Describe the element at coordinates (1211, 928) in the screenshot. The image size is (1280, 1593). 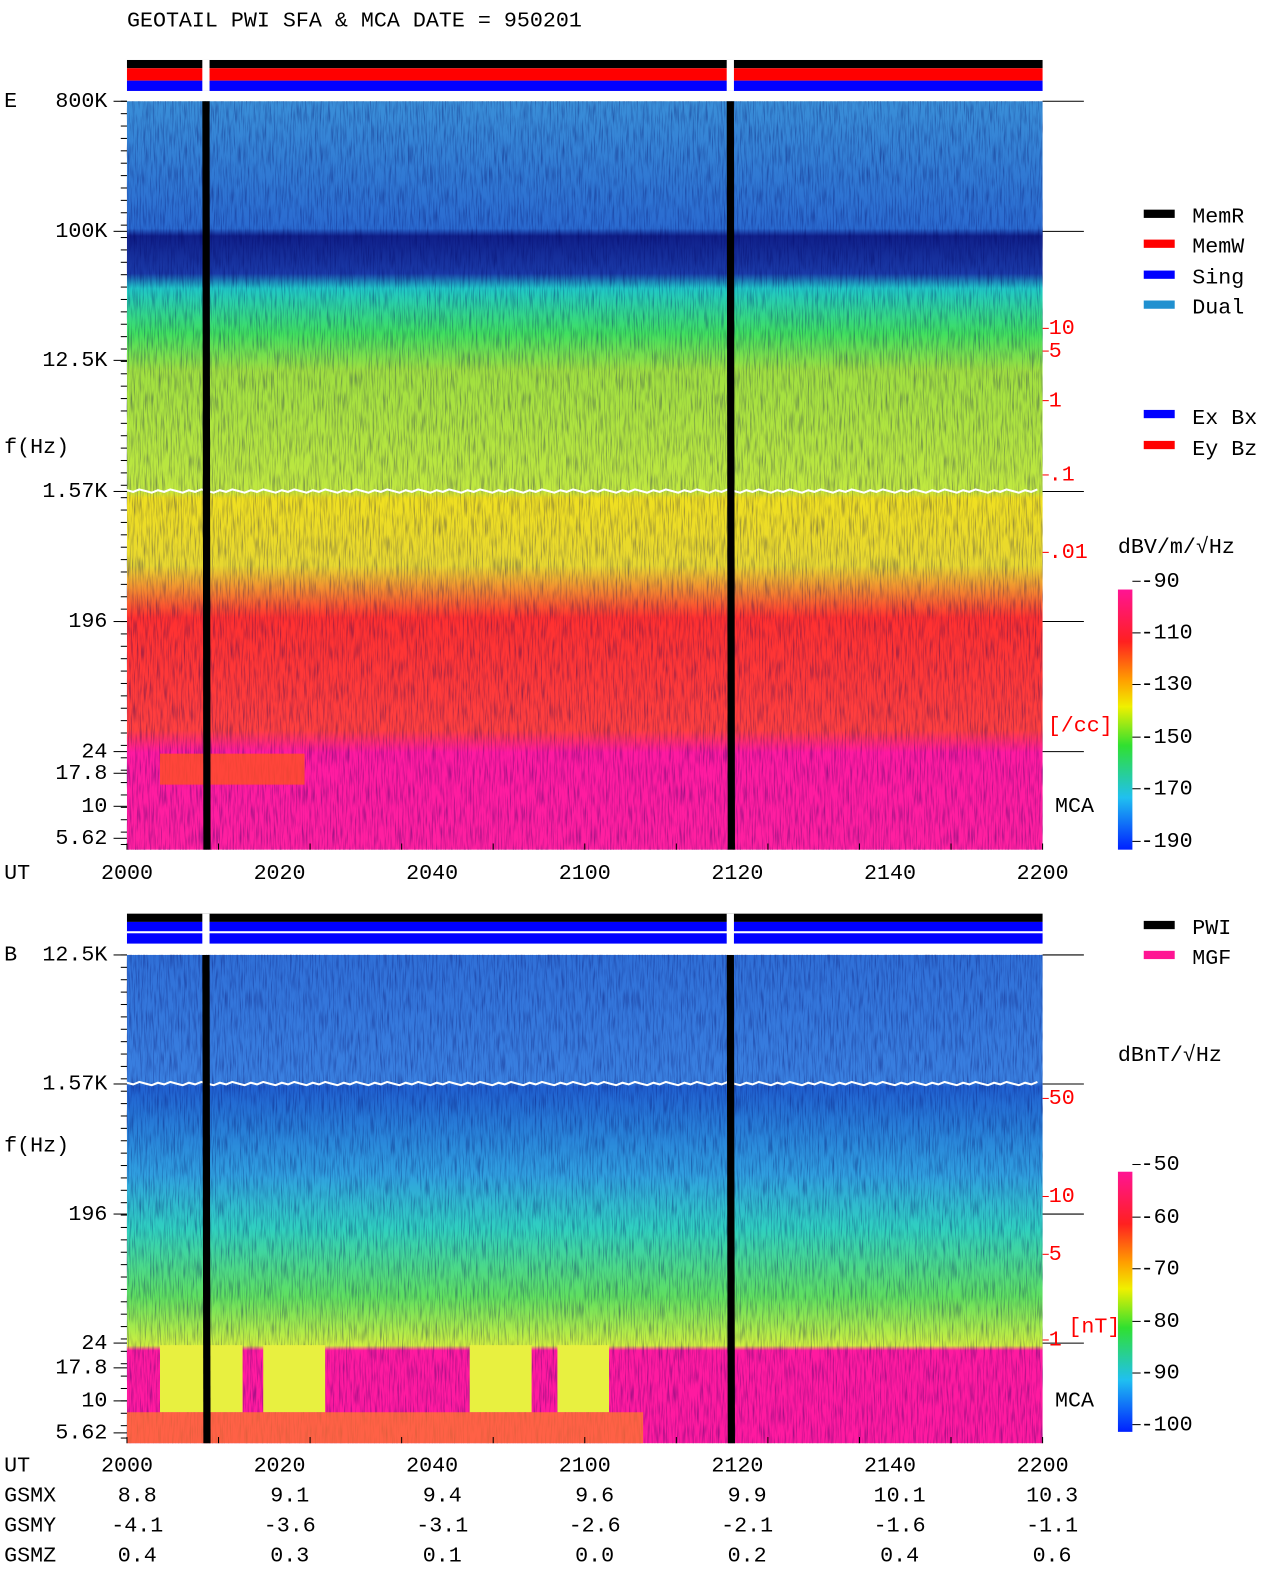
I see `legend-label: PWI` at that location.